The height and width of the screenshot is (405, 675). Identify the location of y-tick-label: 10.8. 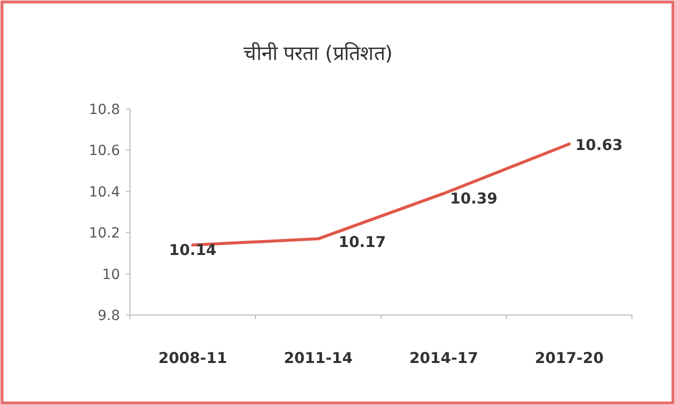
(104, 110).